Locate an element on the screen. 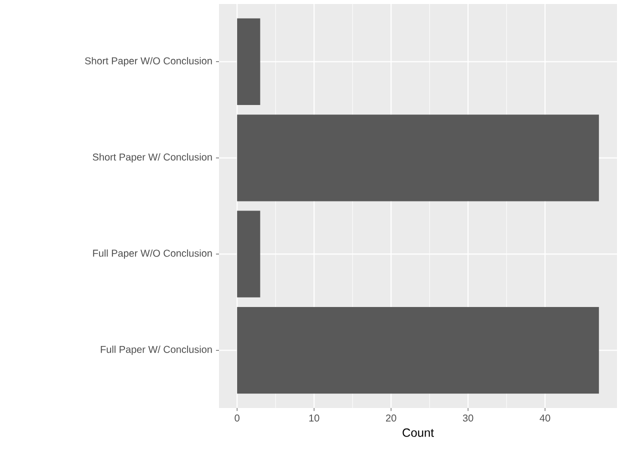 This screenshot has width=623, height=454. x-tick-label: 40 is located at coordinates (545, 418).